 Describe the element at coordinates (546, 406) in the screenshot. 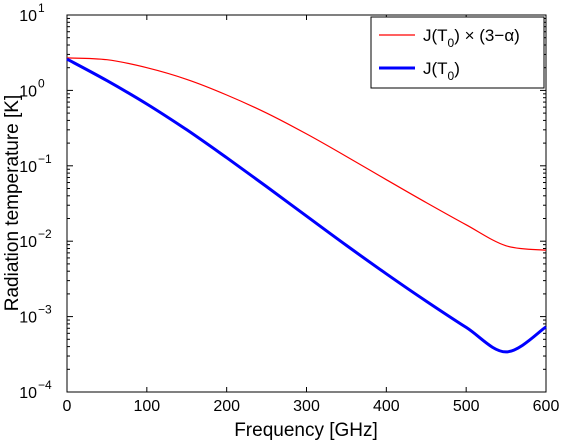

I see `x-tick-label: 600` at that location.